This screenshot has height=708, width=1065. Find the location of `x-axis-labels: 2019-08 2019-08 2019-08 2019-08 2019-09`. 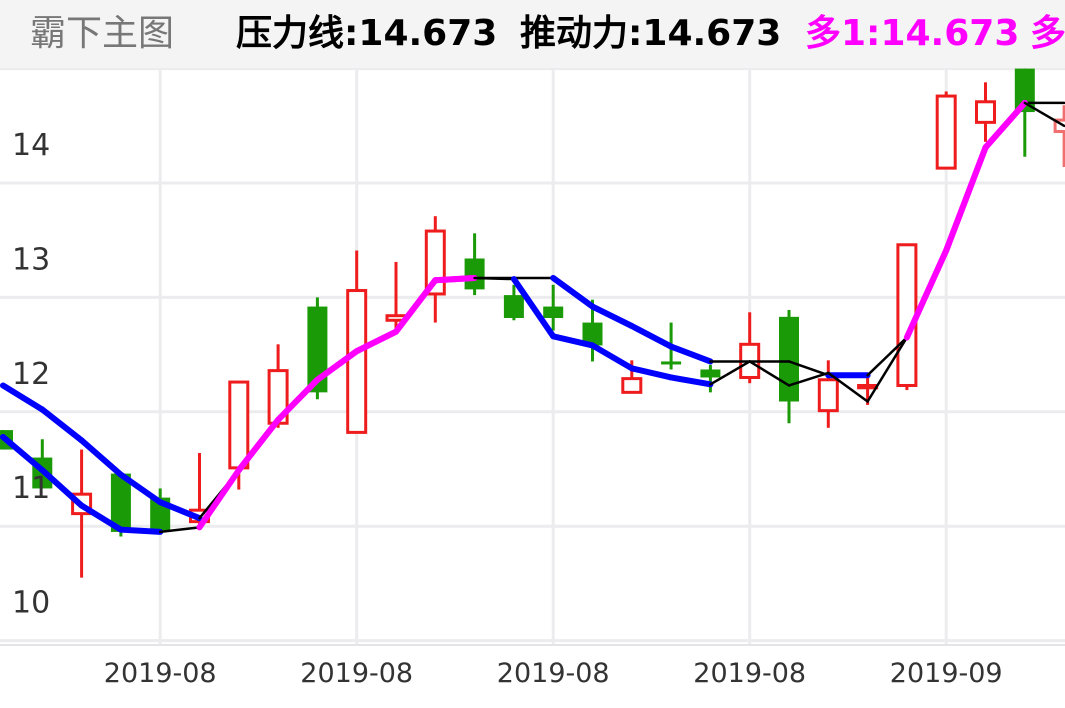

x-axis-labels: 2019-08 2019-08 2019-08 2019-08 2019-09 is located at coordinates (553, 673).